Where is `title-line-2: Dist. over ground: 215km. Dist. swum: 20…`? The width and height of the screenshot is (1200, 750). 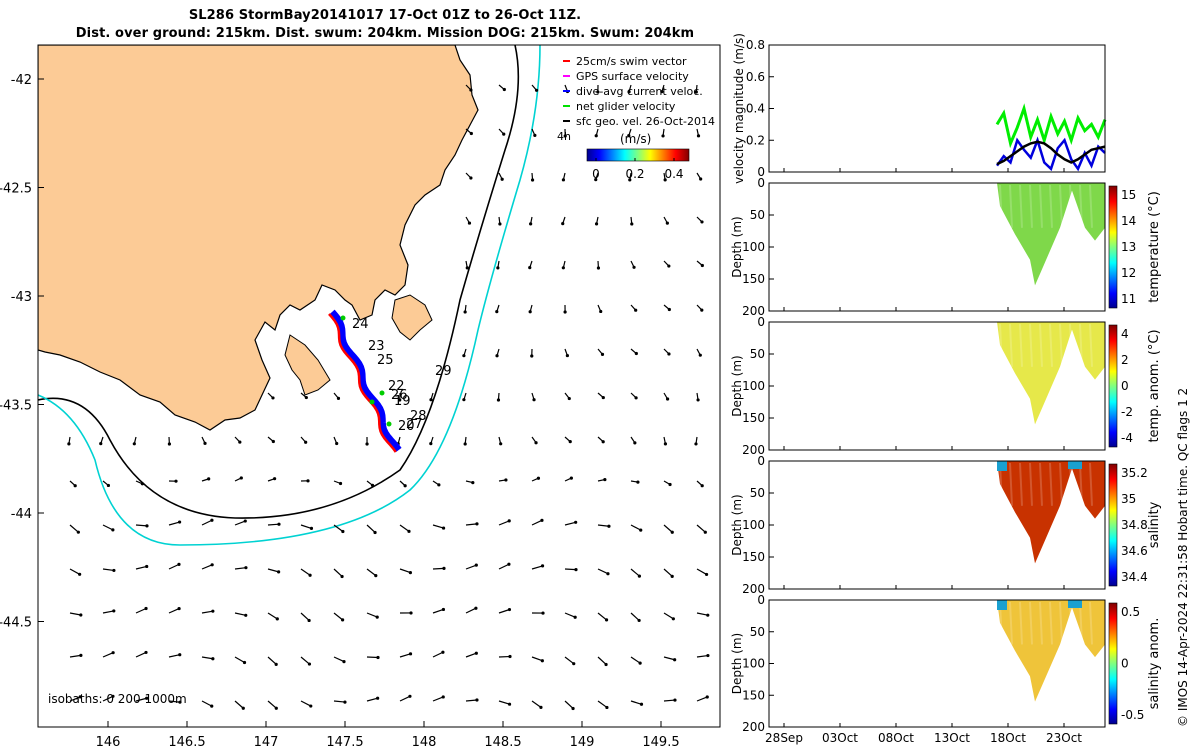 title-line-2: Dist. over ground: 215km. Dist. swum: 20… is located at coordinates (385, 33).